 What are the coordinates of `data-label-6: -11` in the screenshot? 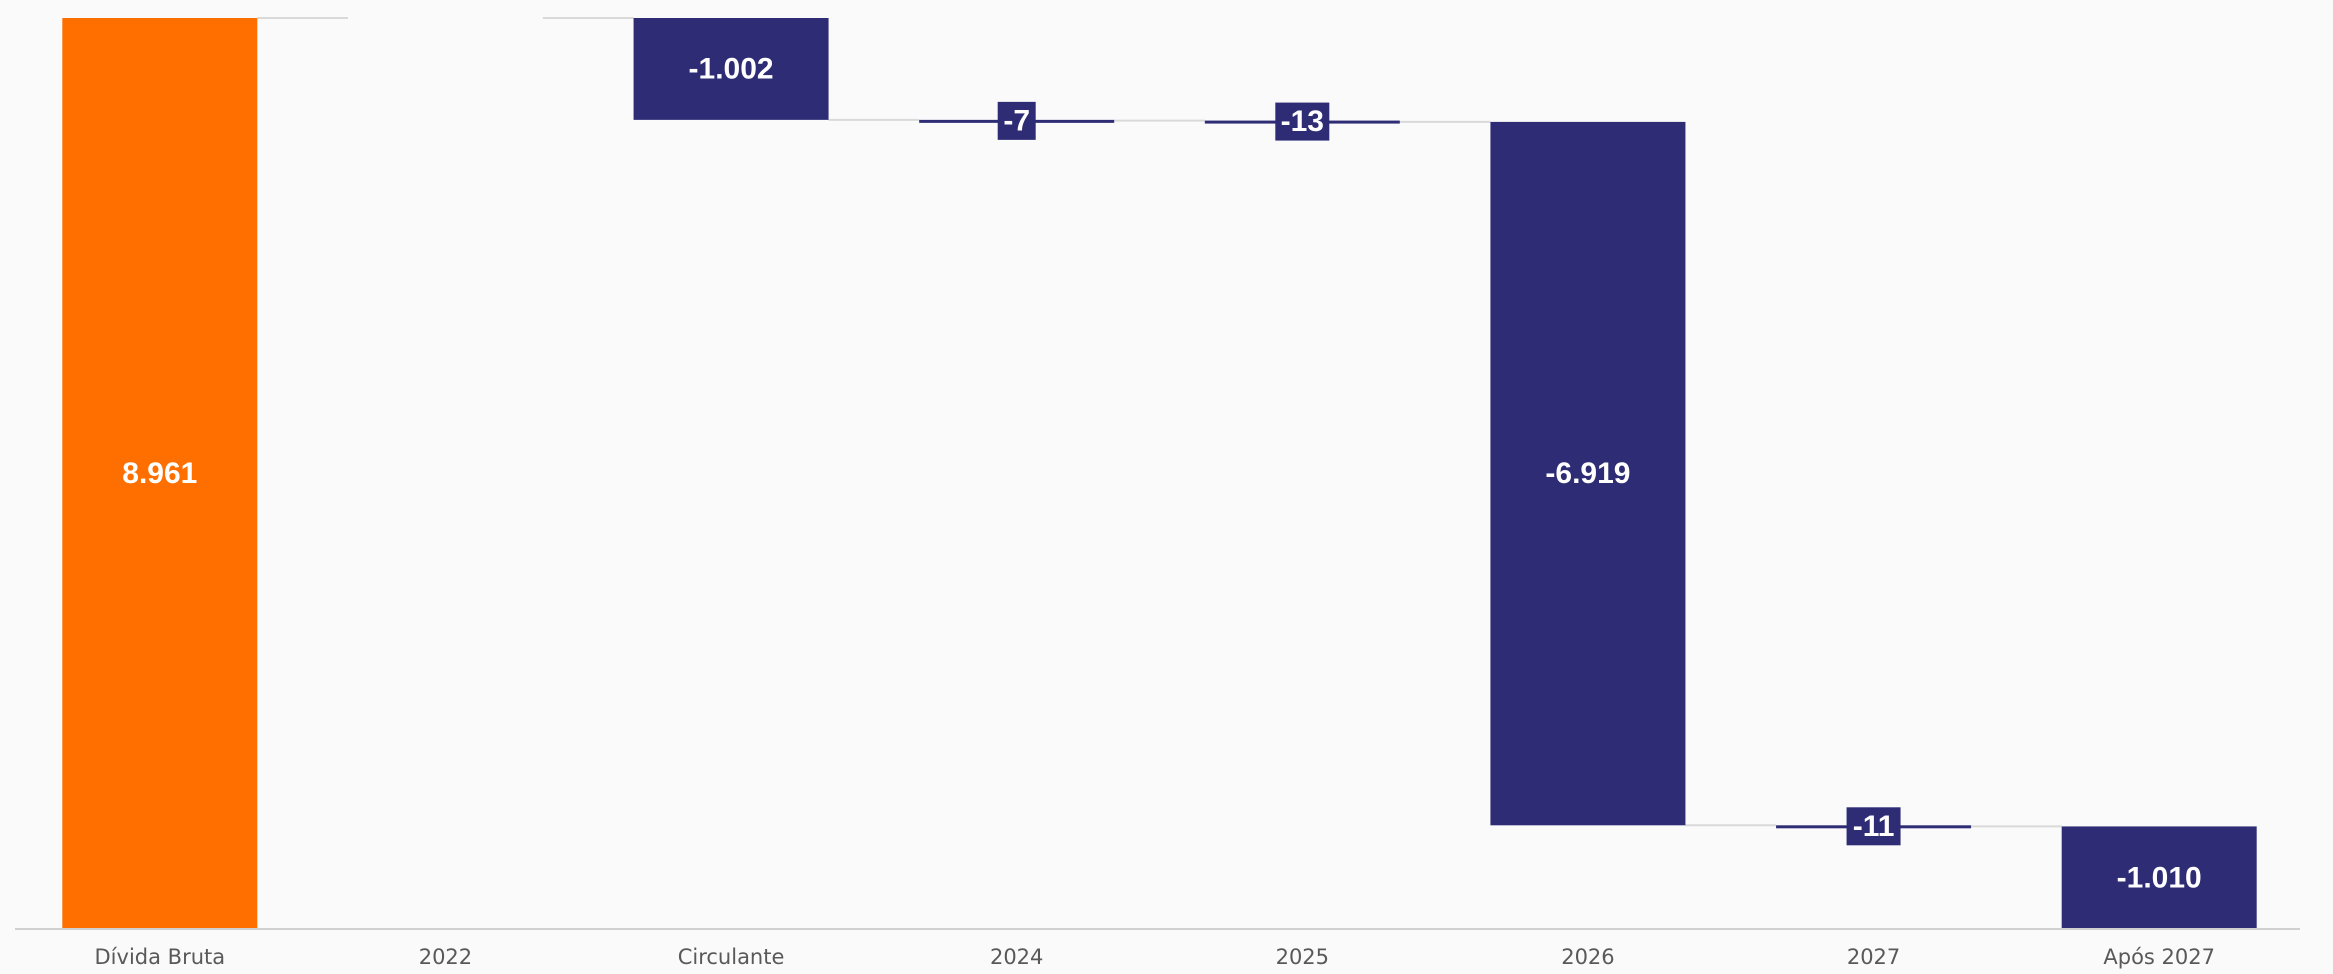 It's located at (1874, 826).